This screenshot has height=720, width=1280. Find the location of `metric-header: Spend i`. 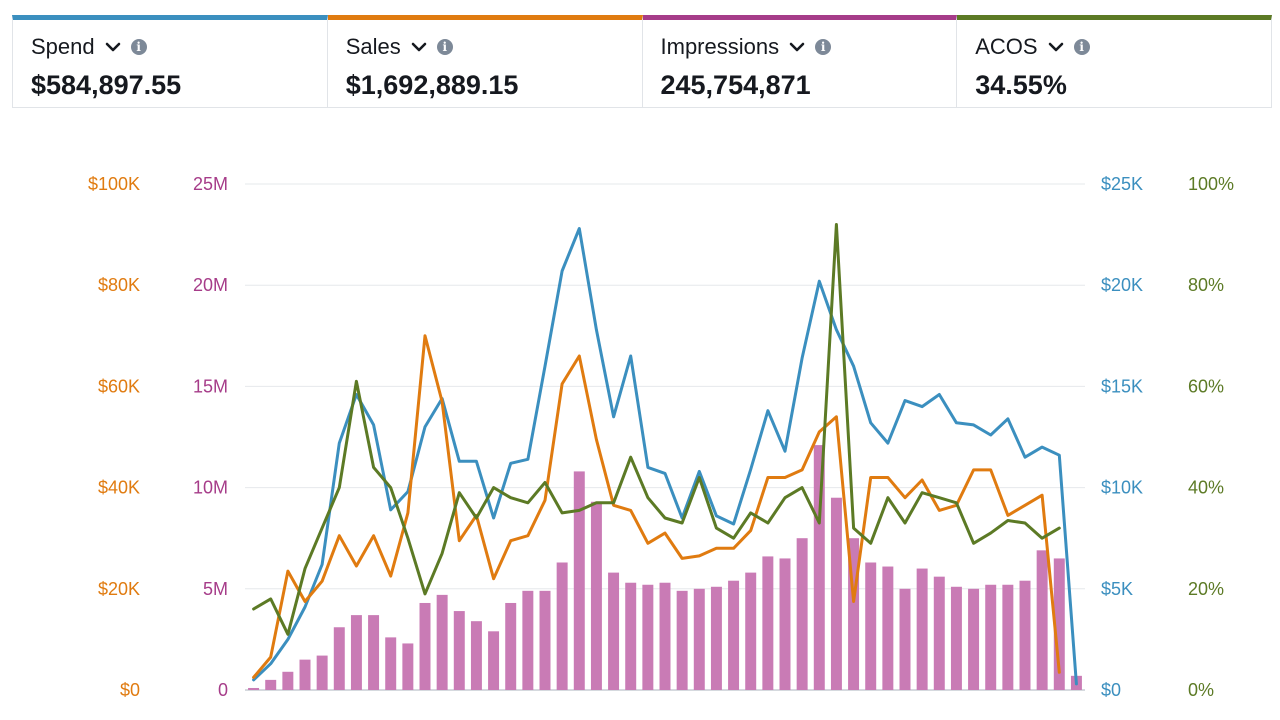

metric-header: Spend i is located at coordinates (89, 47).